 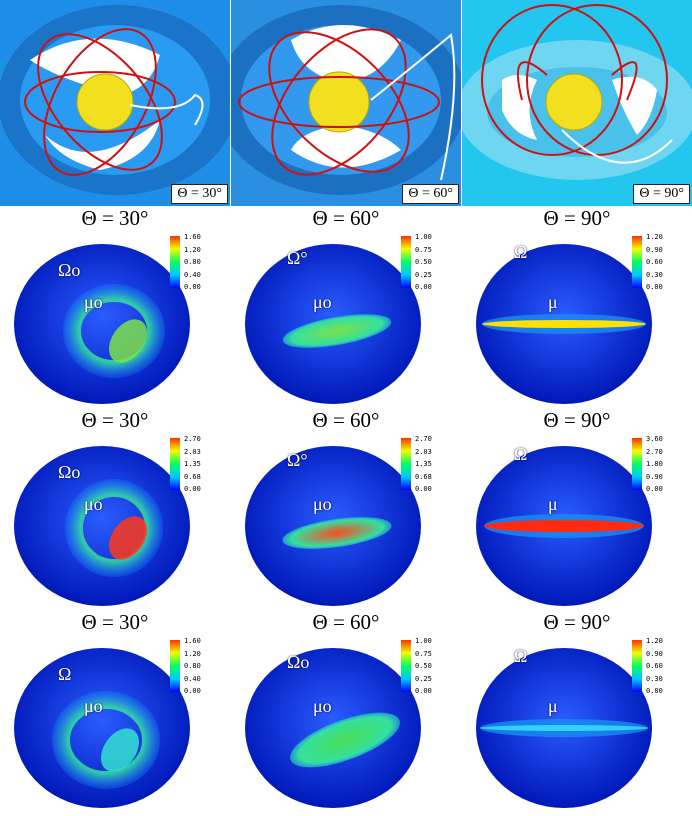 I want to click on mu-label: μ, so click(x=553, y=504).